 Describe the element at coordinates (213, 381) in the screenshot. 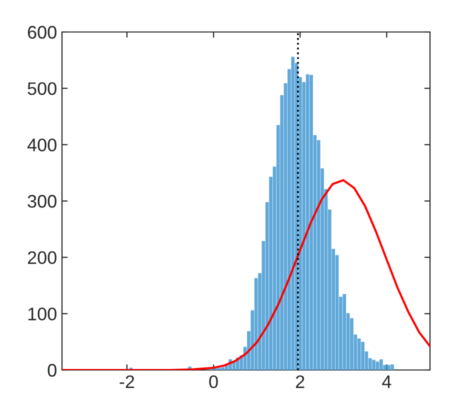

I see `x-tick-label: 0` at that location.